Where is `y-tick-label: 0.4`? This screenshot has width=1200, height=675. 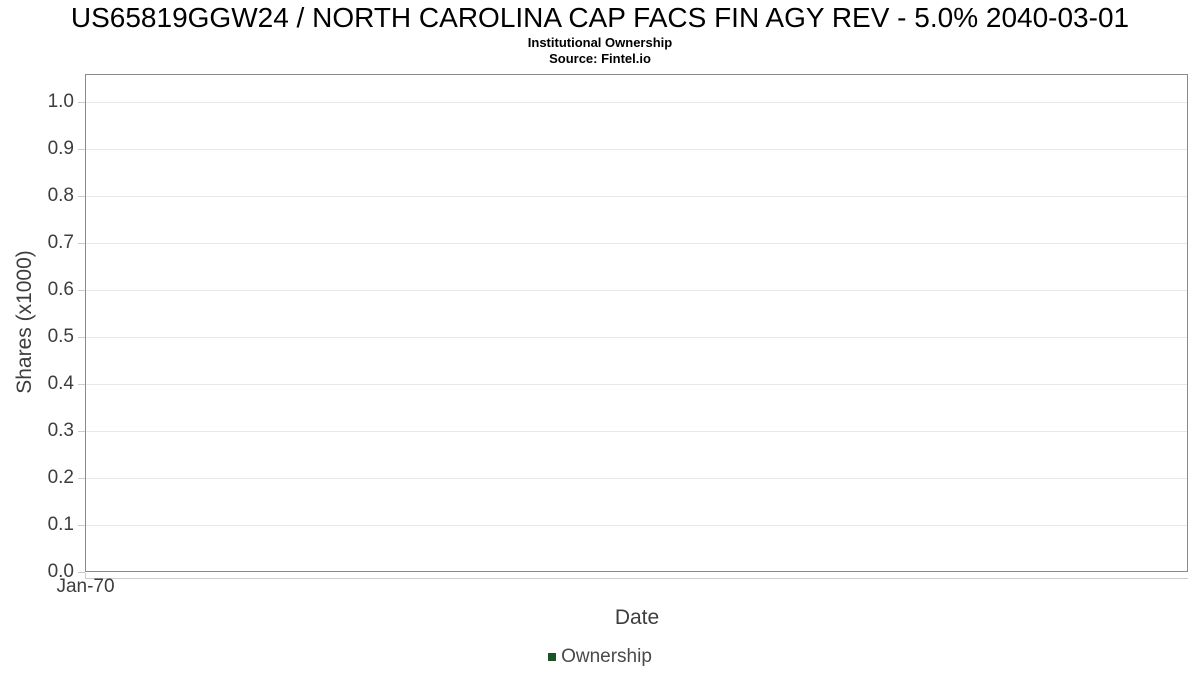
y-tick-label: 0.4 is located at coordinates (60, 383).